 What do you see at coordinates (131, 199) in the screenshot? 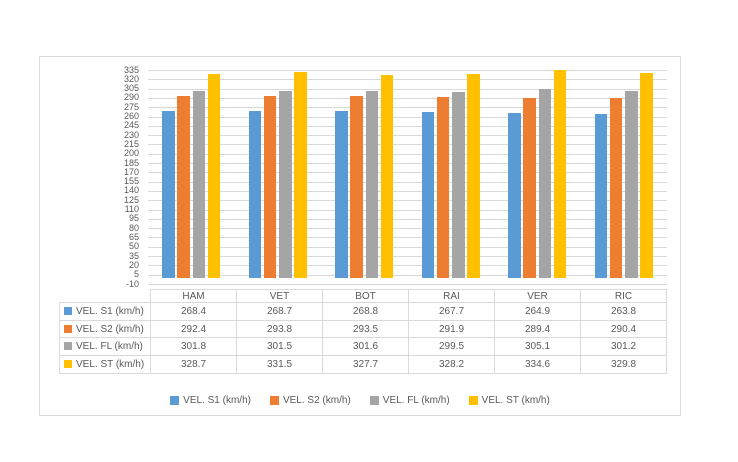
I see `y-axis-tick-label: 125` at bounding box center [131, 199].